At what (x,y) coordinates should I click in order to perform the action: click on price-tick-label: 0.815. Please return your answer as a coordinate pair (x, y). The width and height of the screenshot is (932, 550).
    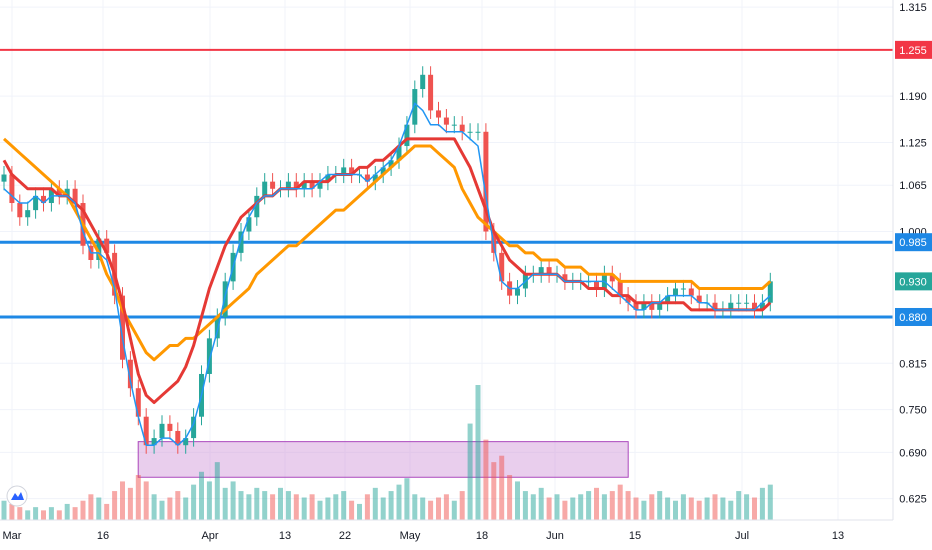
    Looking at the image, I should click on (913, 364).